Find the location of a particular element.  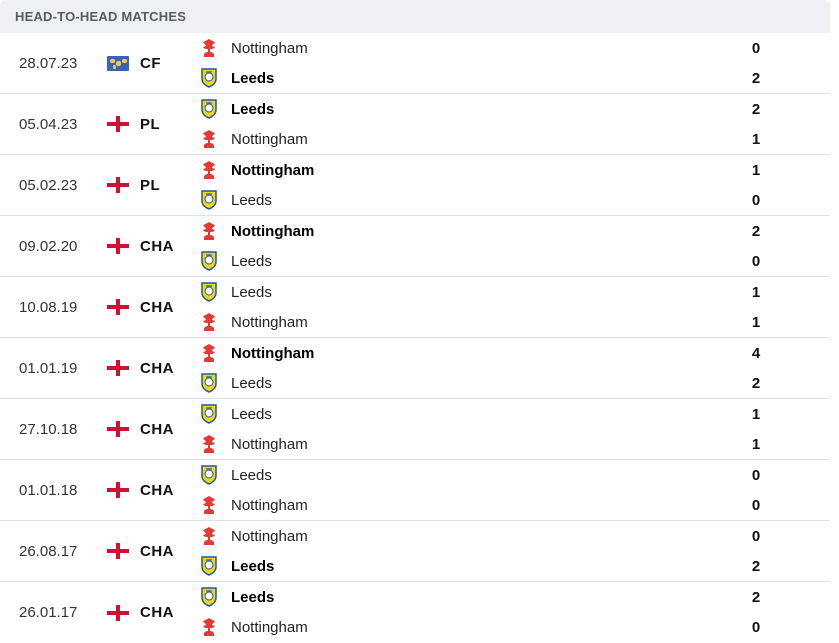

match-date: 28.07.23 is located at coordinates (48, 63).